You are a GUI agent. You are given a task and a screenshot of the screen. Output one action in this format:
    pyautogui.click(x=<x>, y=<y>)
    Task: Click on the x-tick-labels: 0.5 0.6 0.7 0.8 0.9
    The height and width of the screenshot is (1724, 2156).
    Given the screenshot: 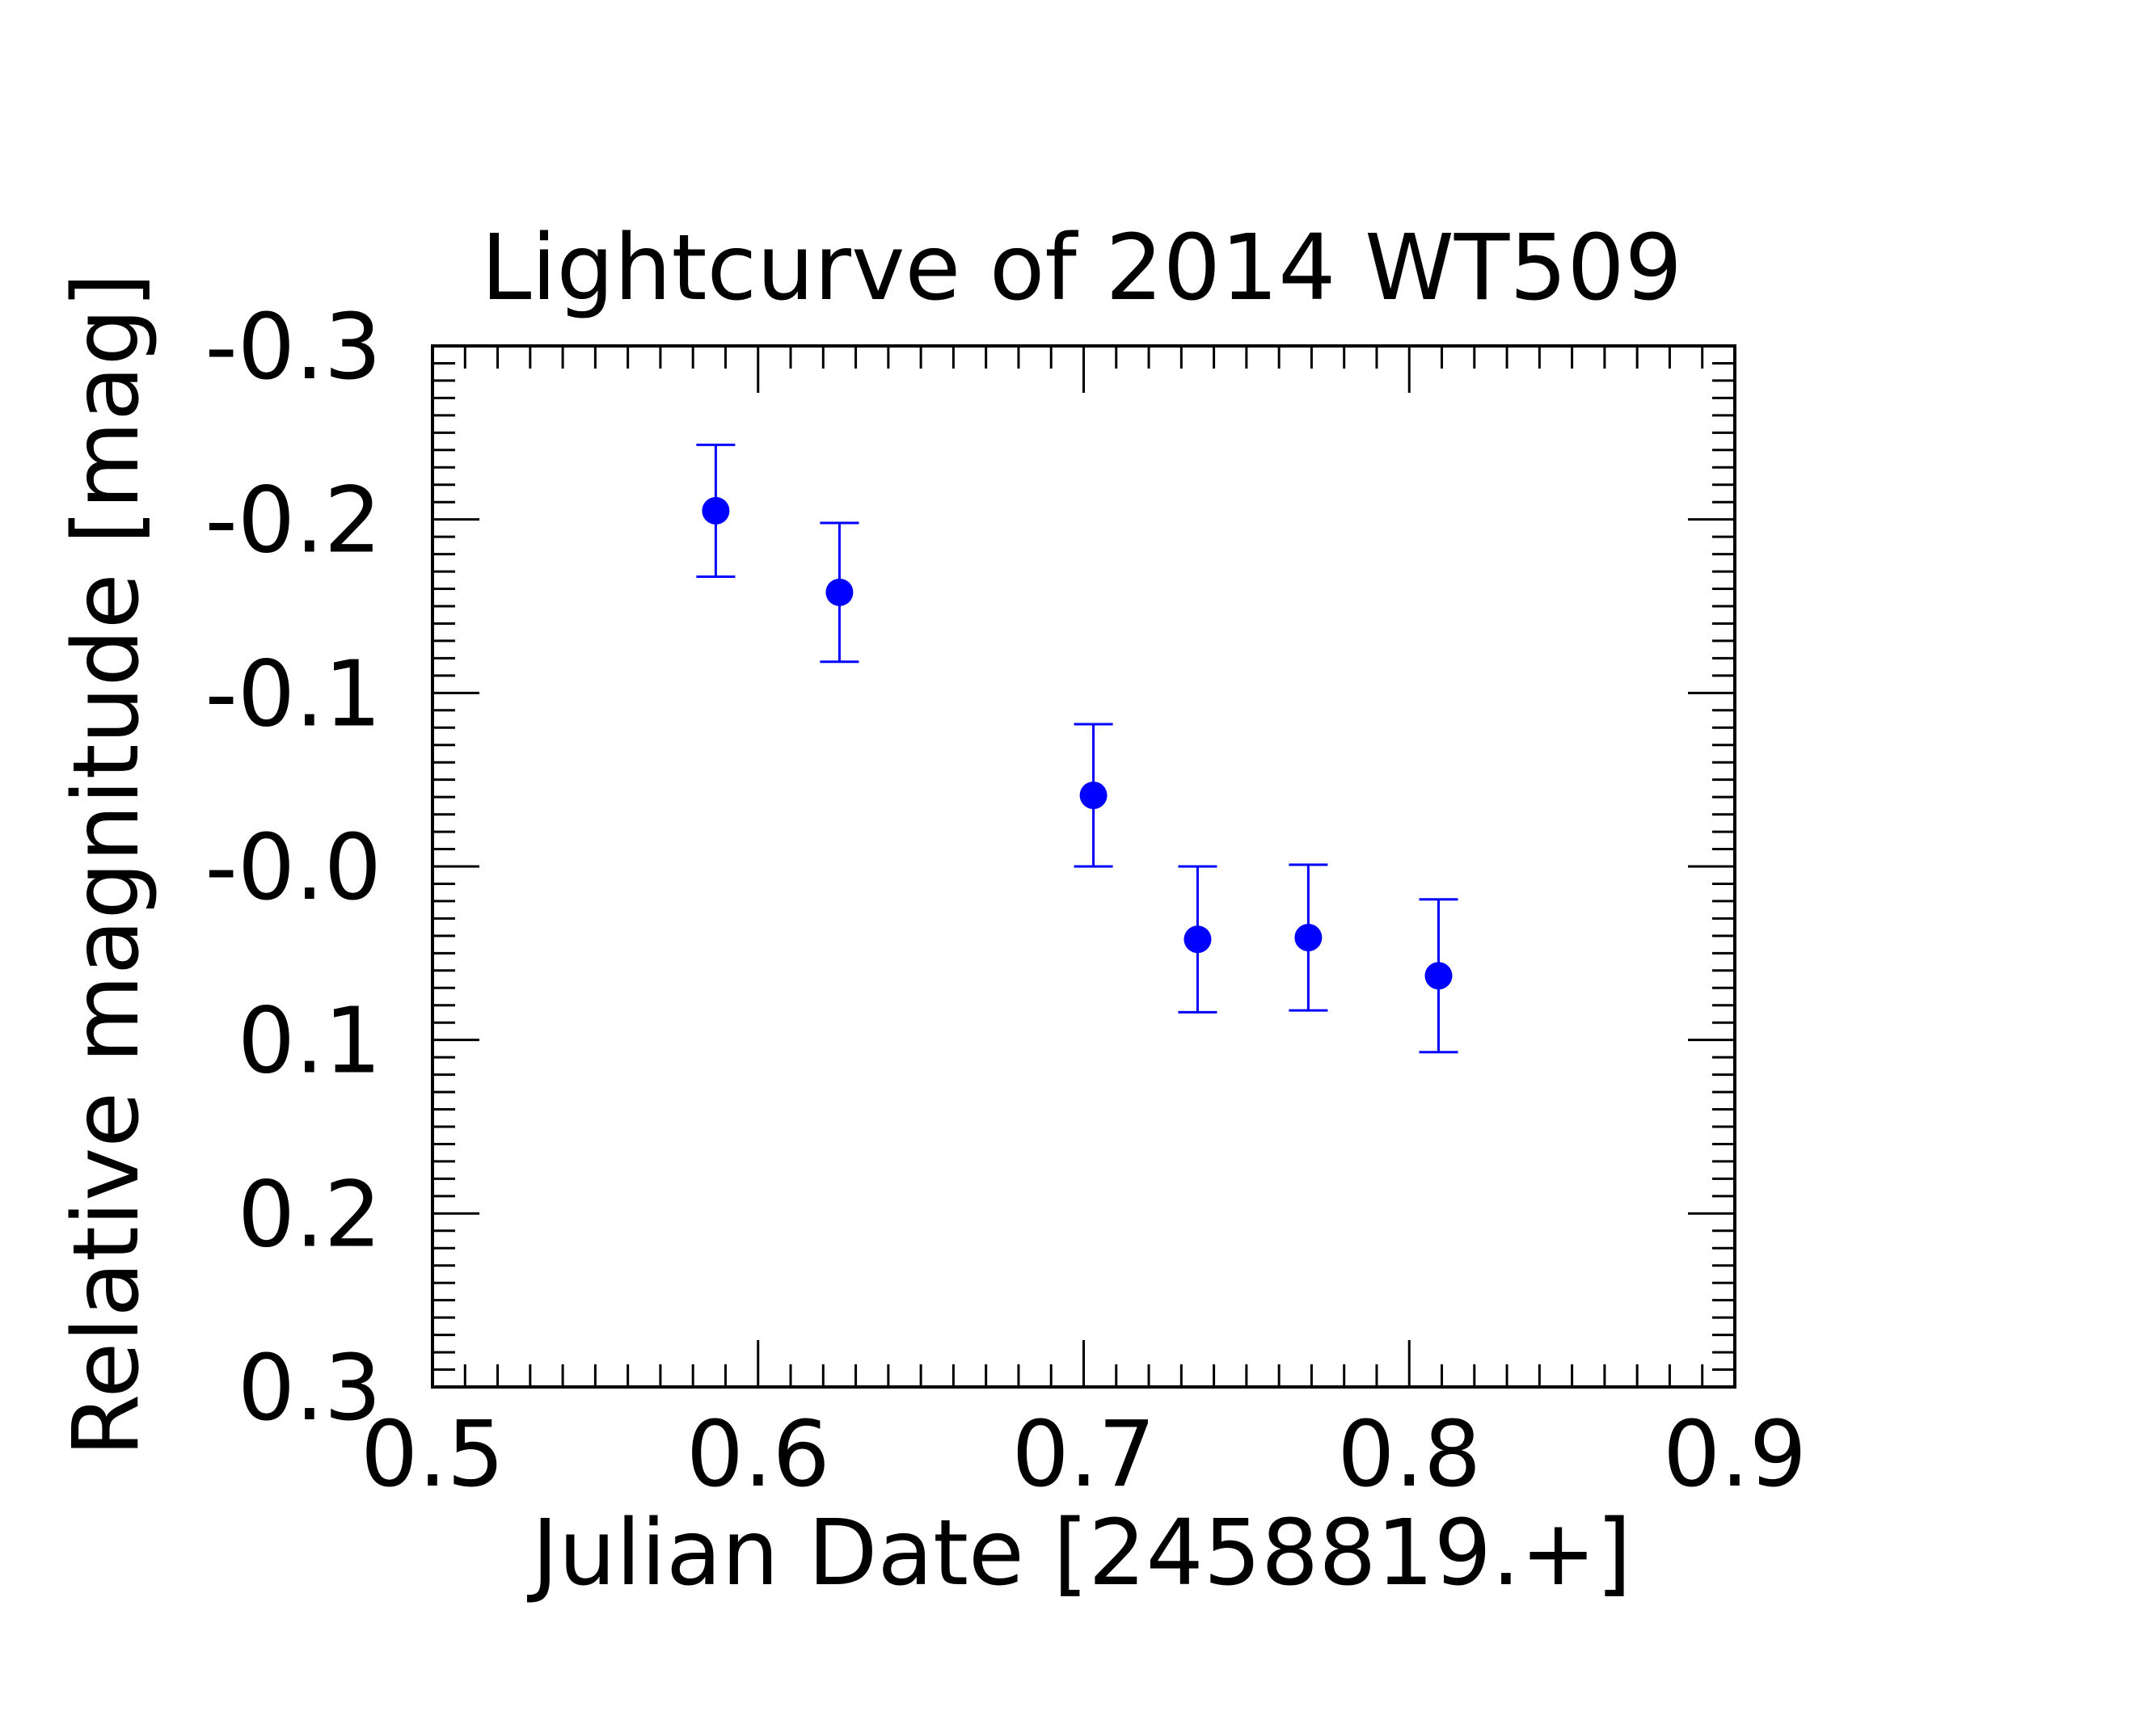 What is the action you would take?
    pyautogui.click(x=1084, y=1454)
    